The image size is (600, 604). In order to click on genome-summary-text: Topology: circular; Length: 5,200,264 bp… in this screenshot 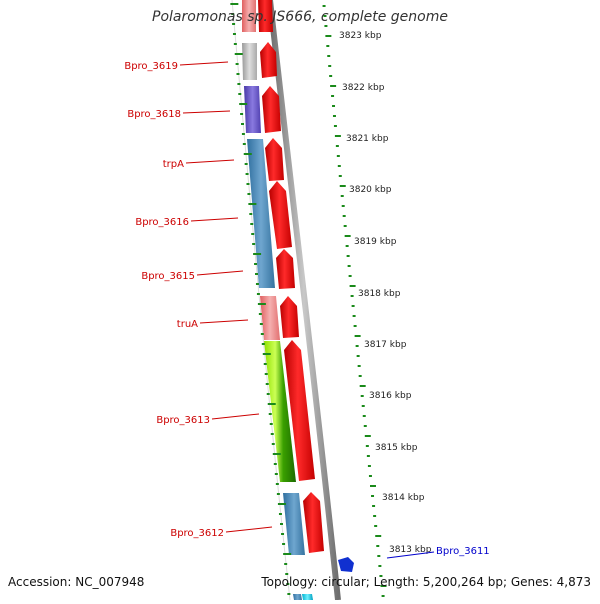, I will do `click(426, 582)`.